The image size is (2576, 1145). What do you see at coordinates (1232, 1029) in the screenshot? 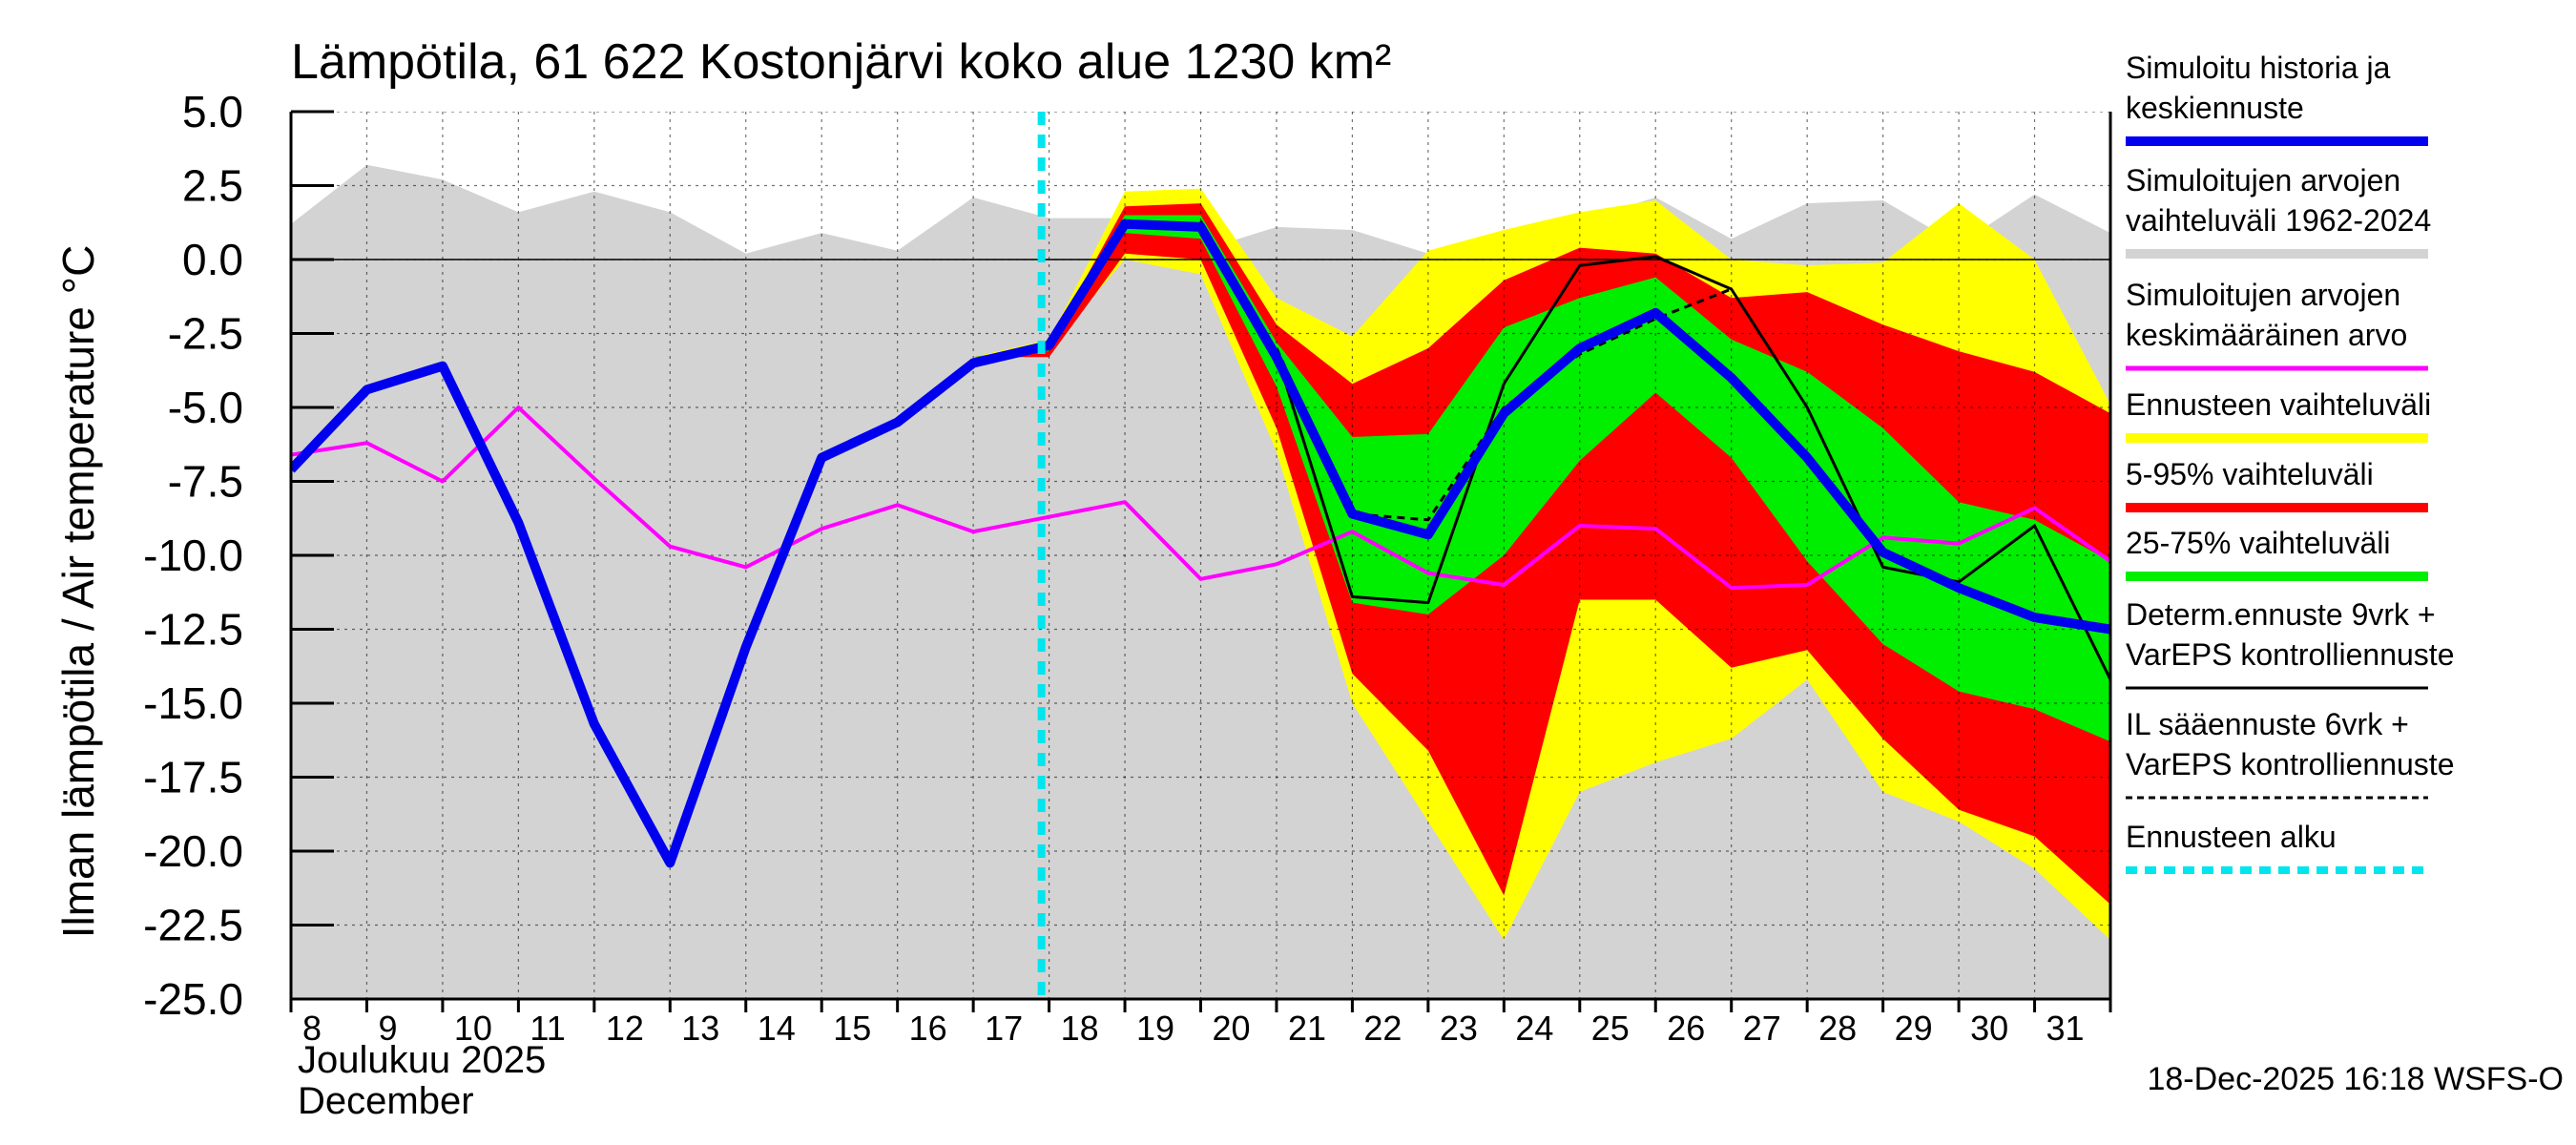
I see `x-tick-label: 20` at bounding box center [1232, 1029].